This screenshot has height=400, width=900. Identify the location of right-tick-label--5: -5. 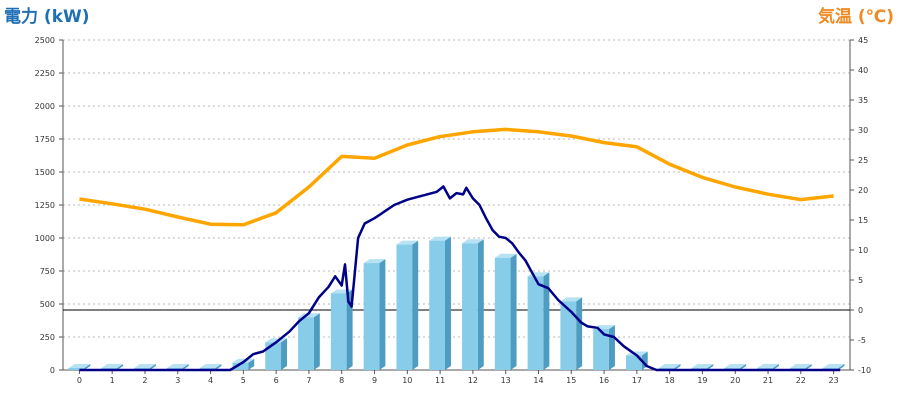
(862, 340).